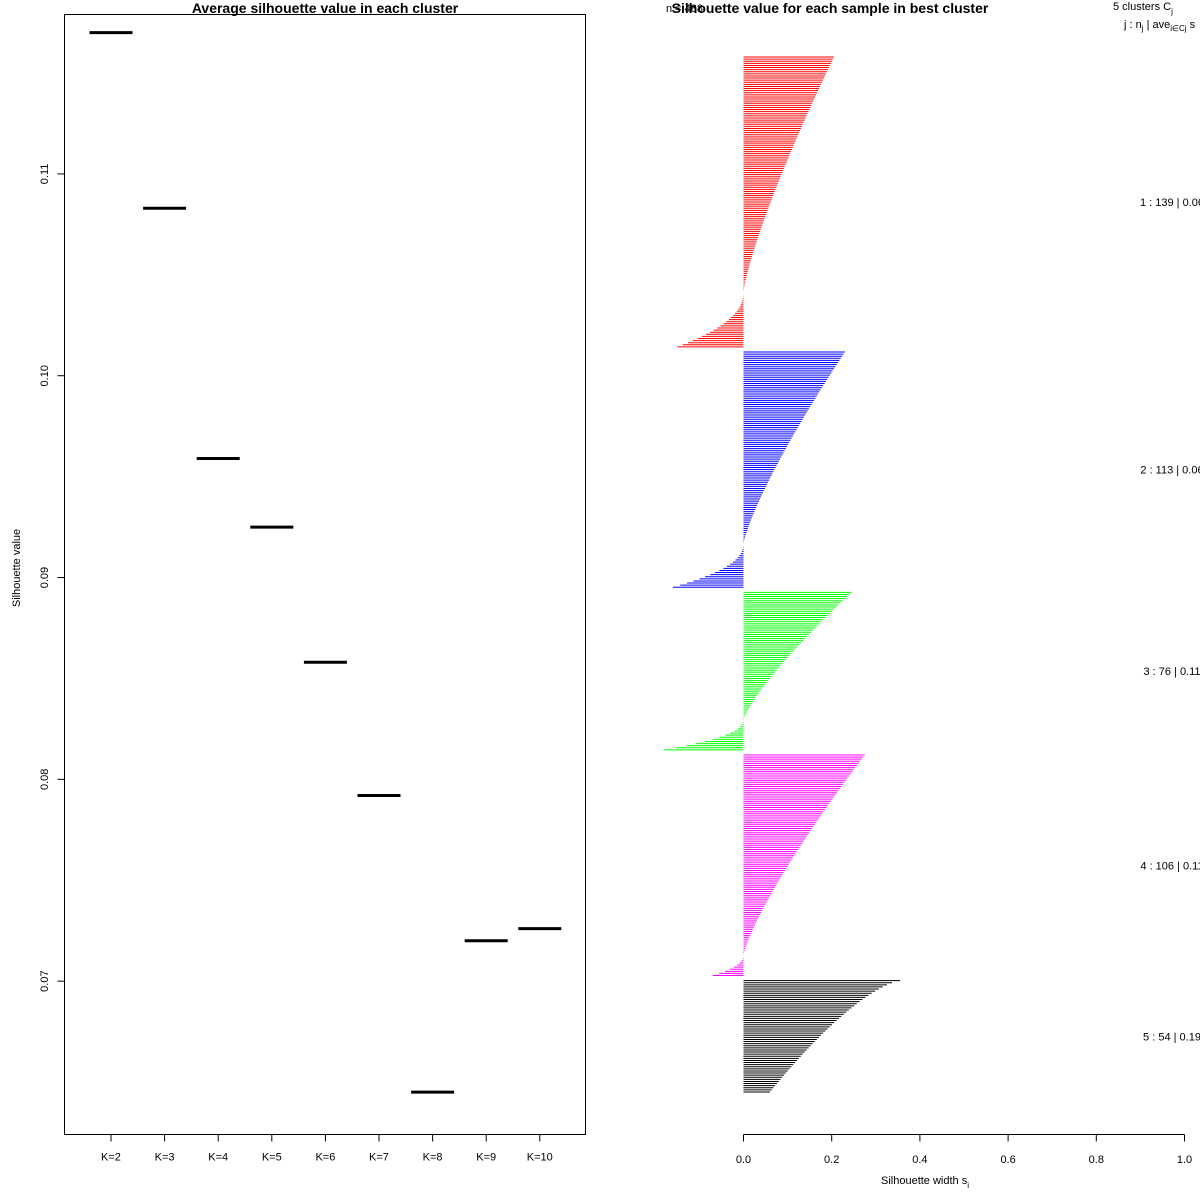 The width and height of the screenshot is (1200, 1200). What do you see at coordinates (1096, 1160) in the screenshot?
I see `right-x-tick-label: 0.8` at bounding box center [1096, 1160].